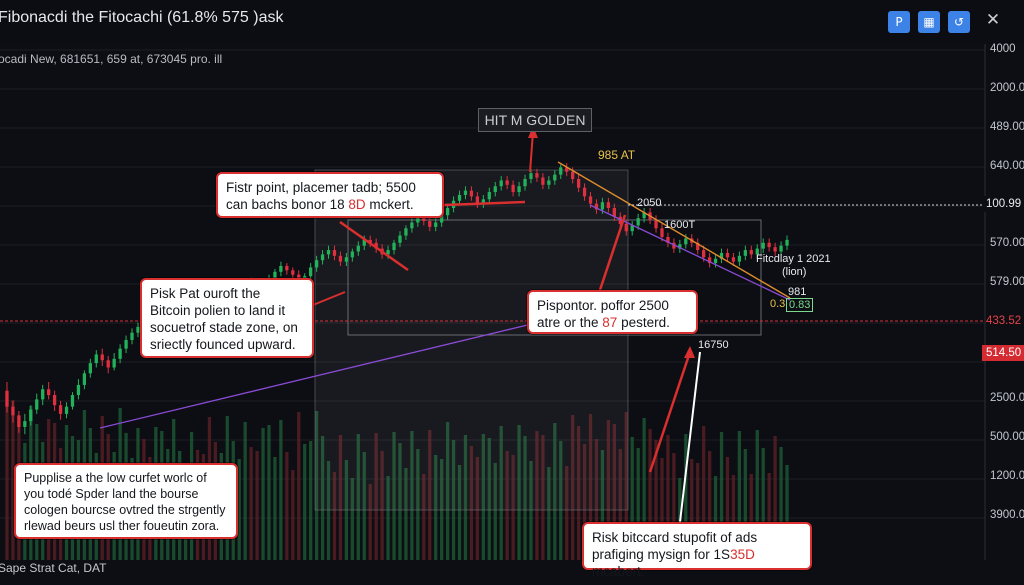 This screenshot has width=1024, height=585. I want to click on range-box, so click(554, 277).